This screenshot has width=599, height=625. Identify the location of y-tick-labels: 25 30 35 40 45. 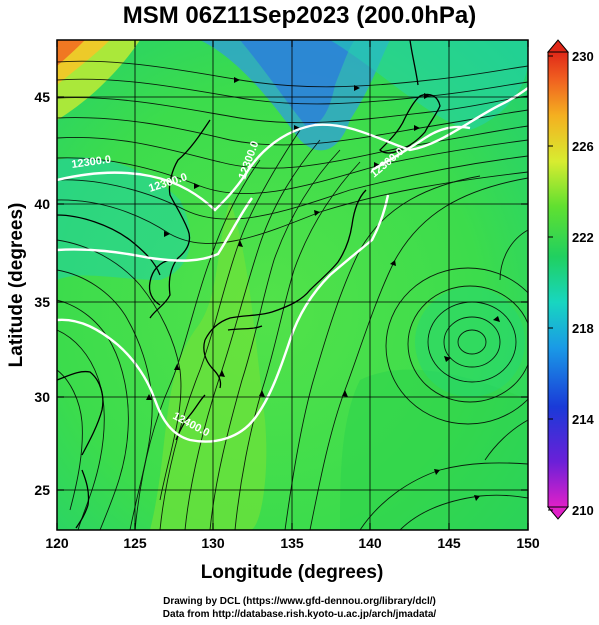
(42, 293).